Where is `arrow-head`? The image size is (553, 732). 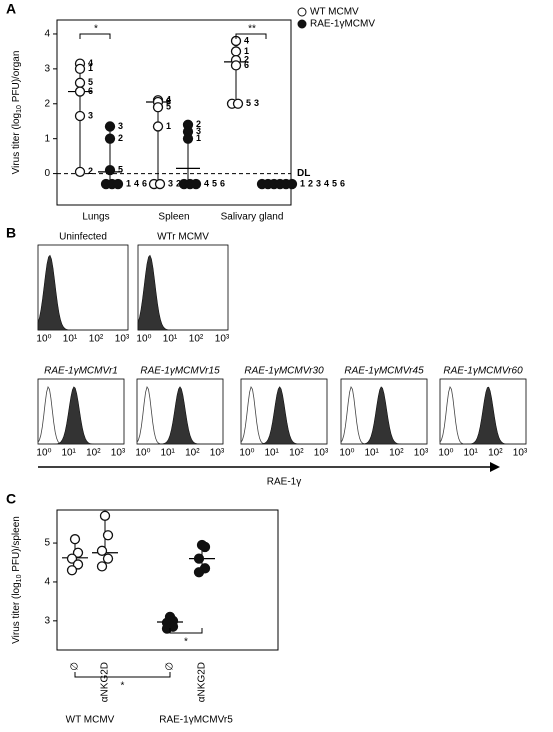
arrow-head is located at coordinates (495, 467).